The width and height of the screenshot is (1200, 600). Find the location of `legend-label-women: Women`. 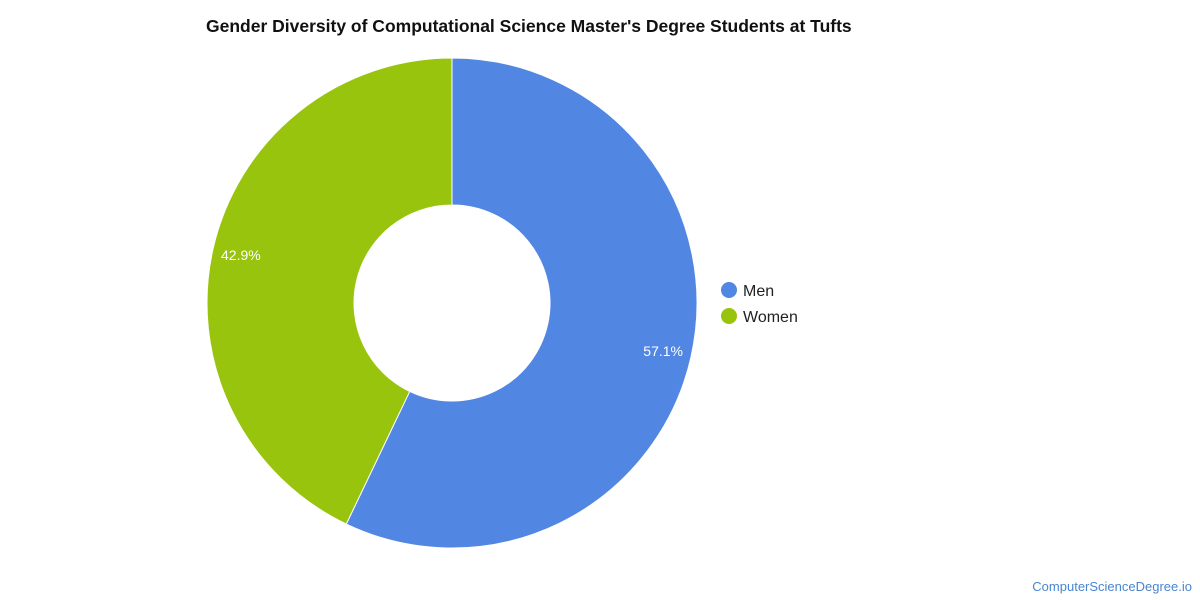

legend-label-women: Women is located at coordinates (770, 317).